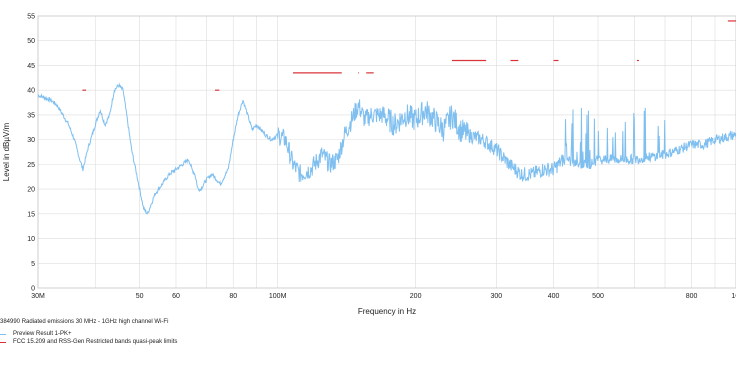  What do you see at coordinates (278, 296) in the screenshot?
I see `x-tick-label: 100M` at bounding box center [278, 296].